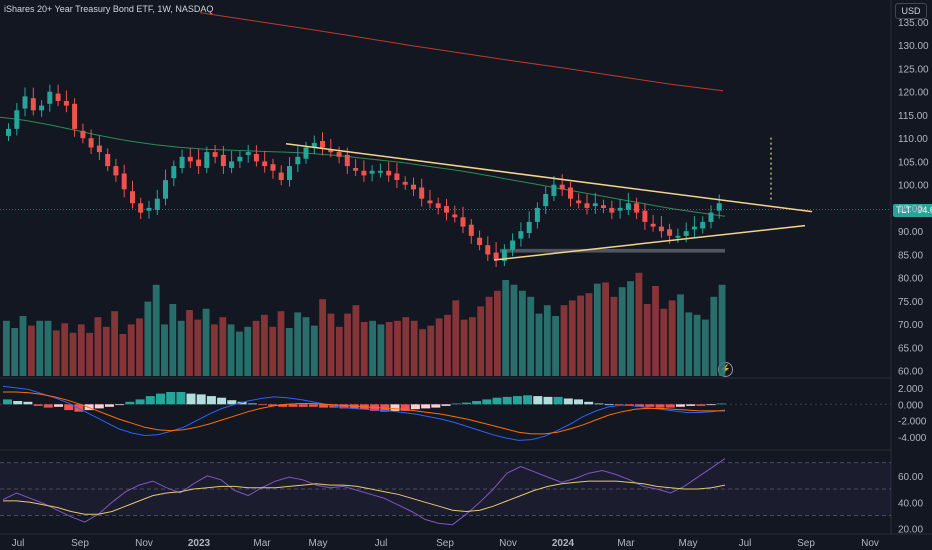  What do you see at coordinates (910, 232) in the screenshot?
I see `price-axis-label: 90.00` at bounding box center [910, 232].